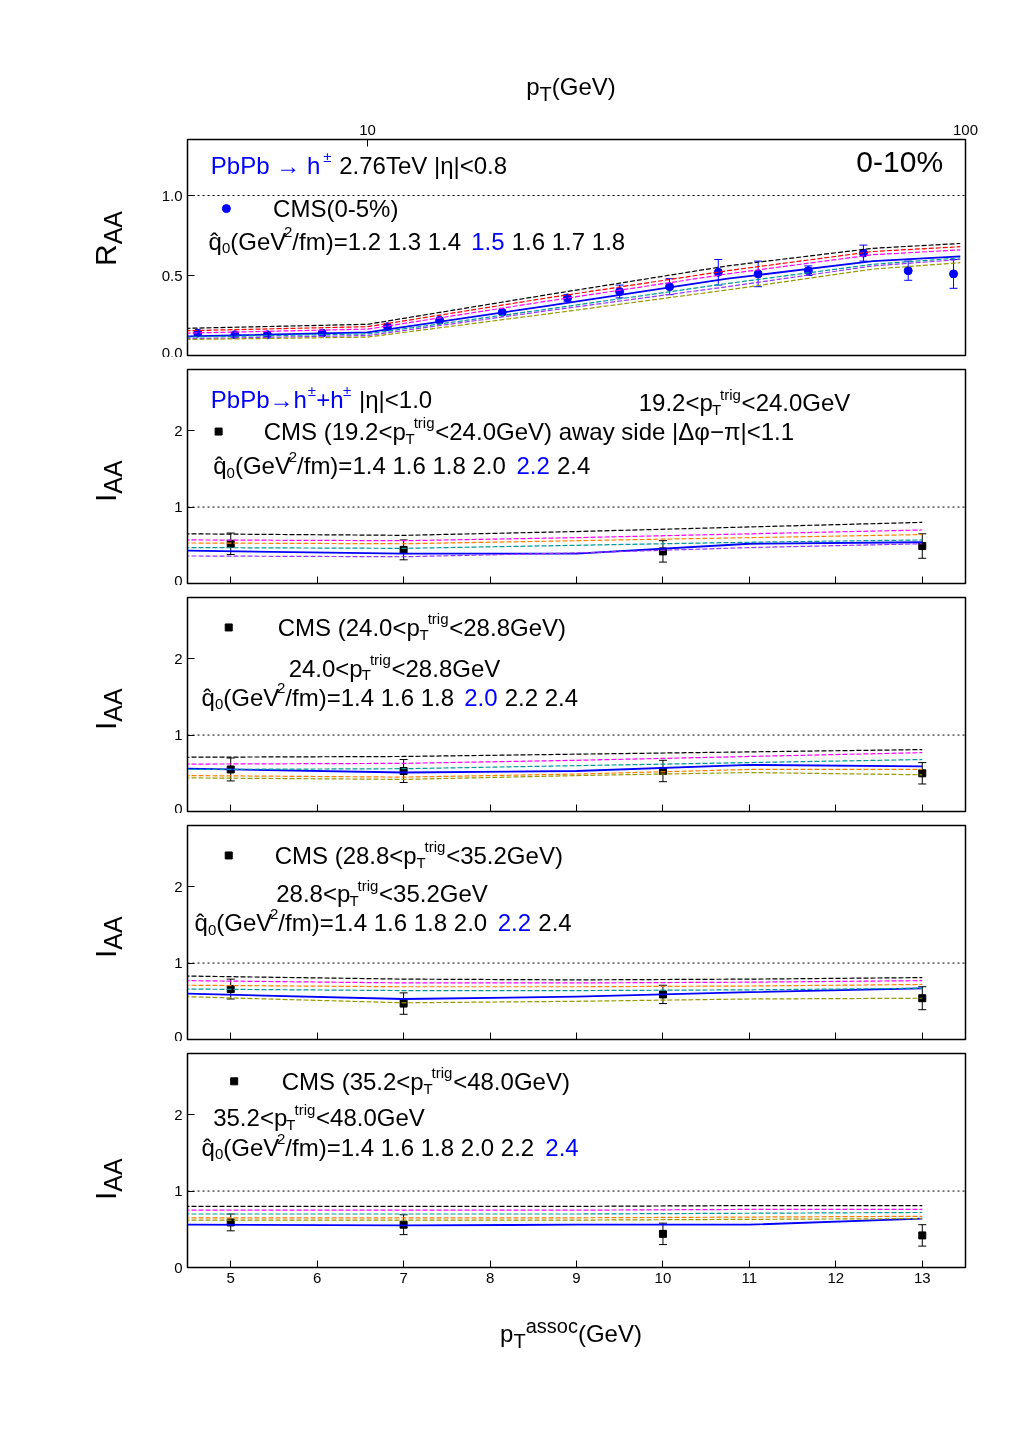 The image size is (1030, 1430). I want to click on x-tick-label: 100, so click(965, 129).